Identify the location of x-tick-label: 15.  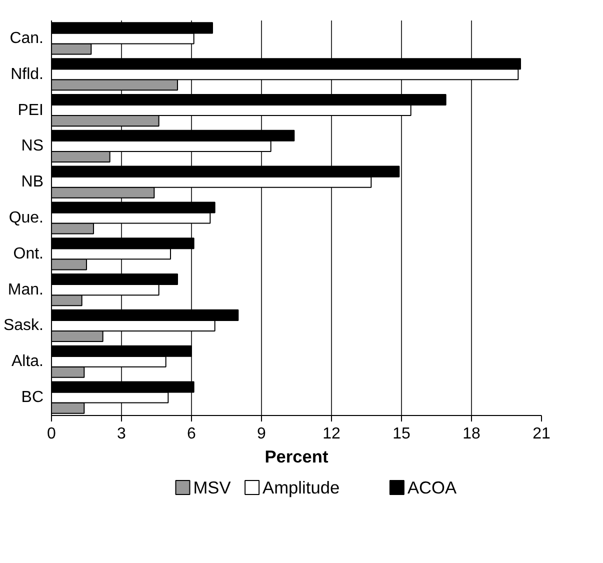
(401, 434).